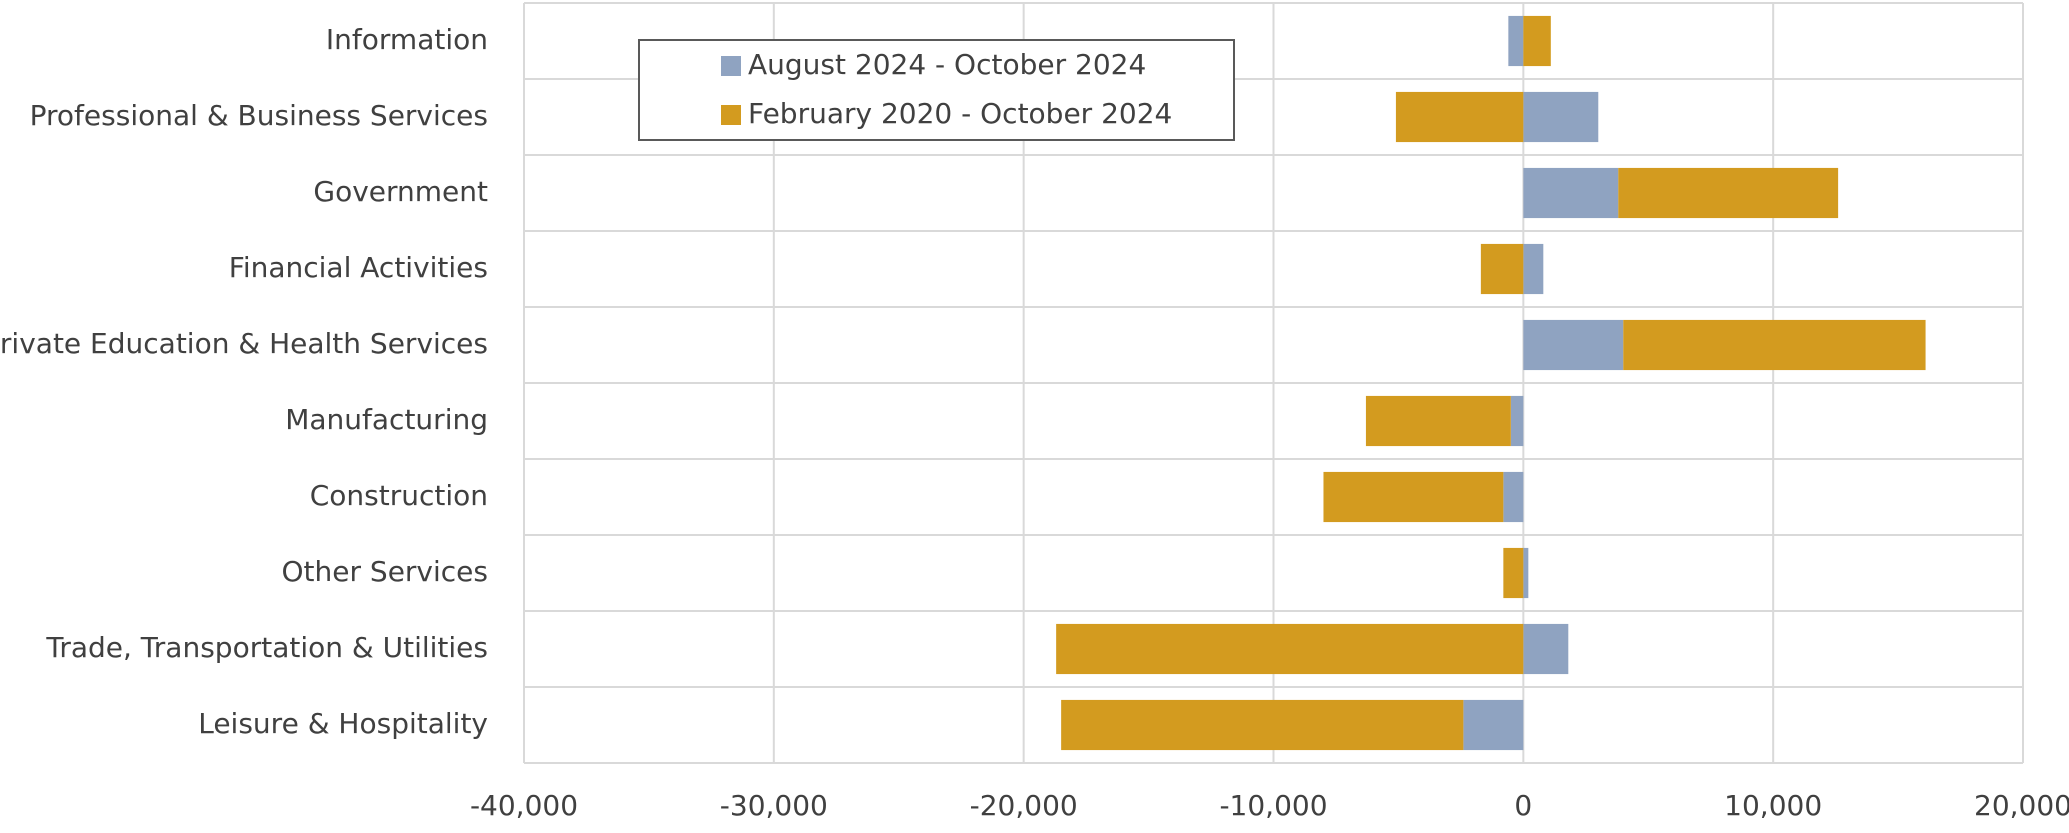 This screenshot has height=833, width=2069. What do you see at coordinates (774, 805) in the screenshot?
I see `x-tick-label: -30,000` at bounding box center [774, 805].